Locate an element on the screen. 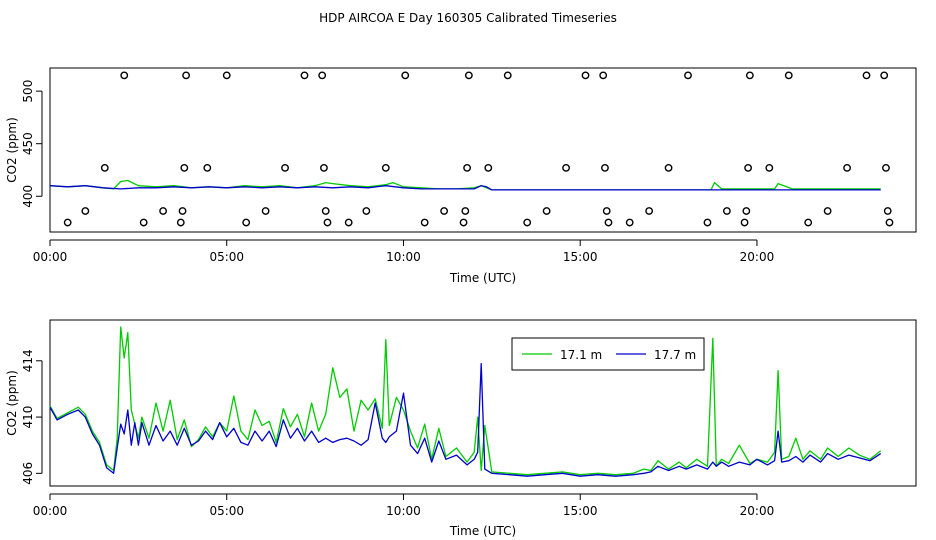 This screenshot has width=936, height=540. bottom-panel-x-label: Time (UTC) is located at coordinates (482, 531).